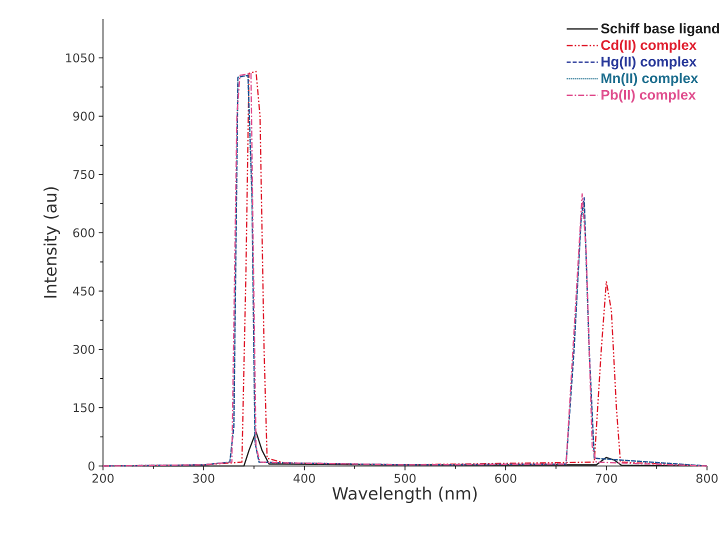  Describe the element at coordinates (83, 349) in the screenshot. I see `y-tick-label: 300` at that location.